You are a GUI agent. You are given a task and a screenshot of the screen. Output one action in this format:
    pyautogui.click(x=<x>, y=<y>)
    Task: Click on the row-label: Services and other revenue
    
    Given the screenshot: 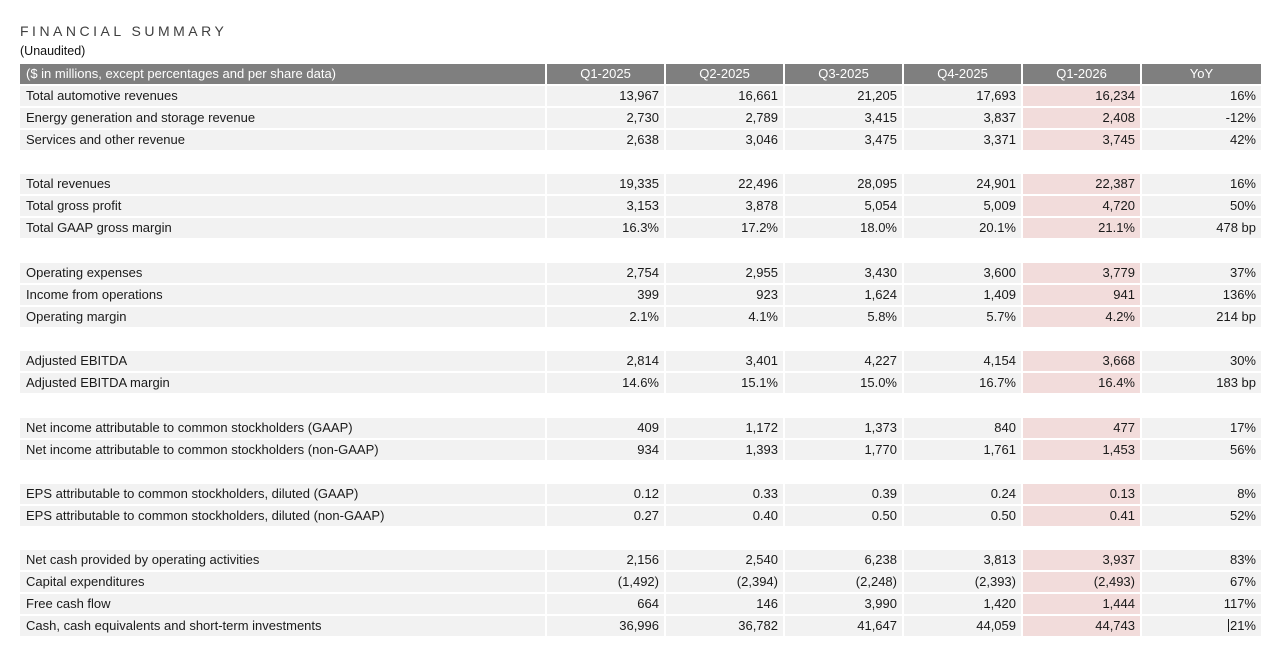 What is the action you would take?
    pyautogui.click(x=283, y=141)
    